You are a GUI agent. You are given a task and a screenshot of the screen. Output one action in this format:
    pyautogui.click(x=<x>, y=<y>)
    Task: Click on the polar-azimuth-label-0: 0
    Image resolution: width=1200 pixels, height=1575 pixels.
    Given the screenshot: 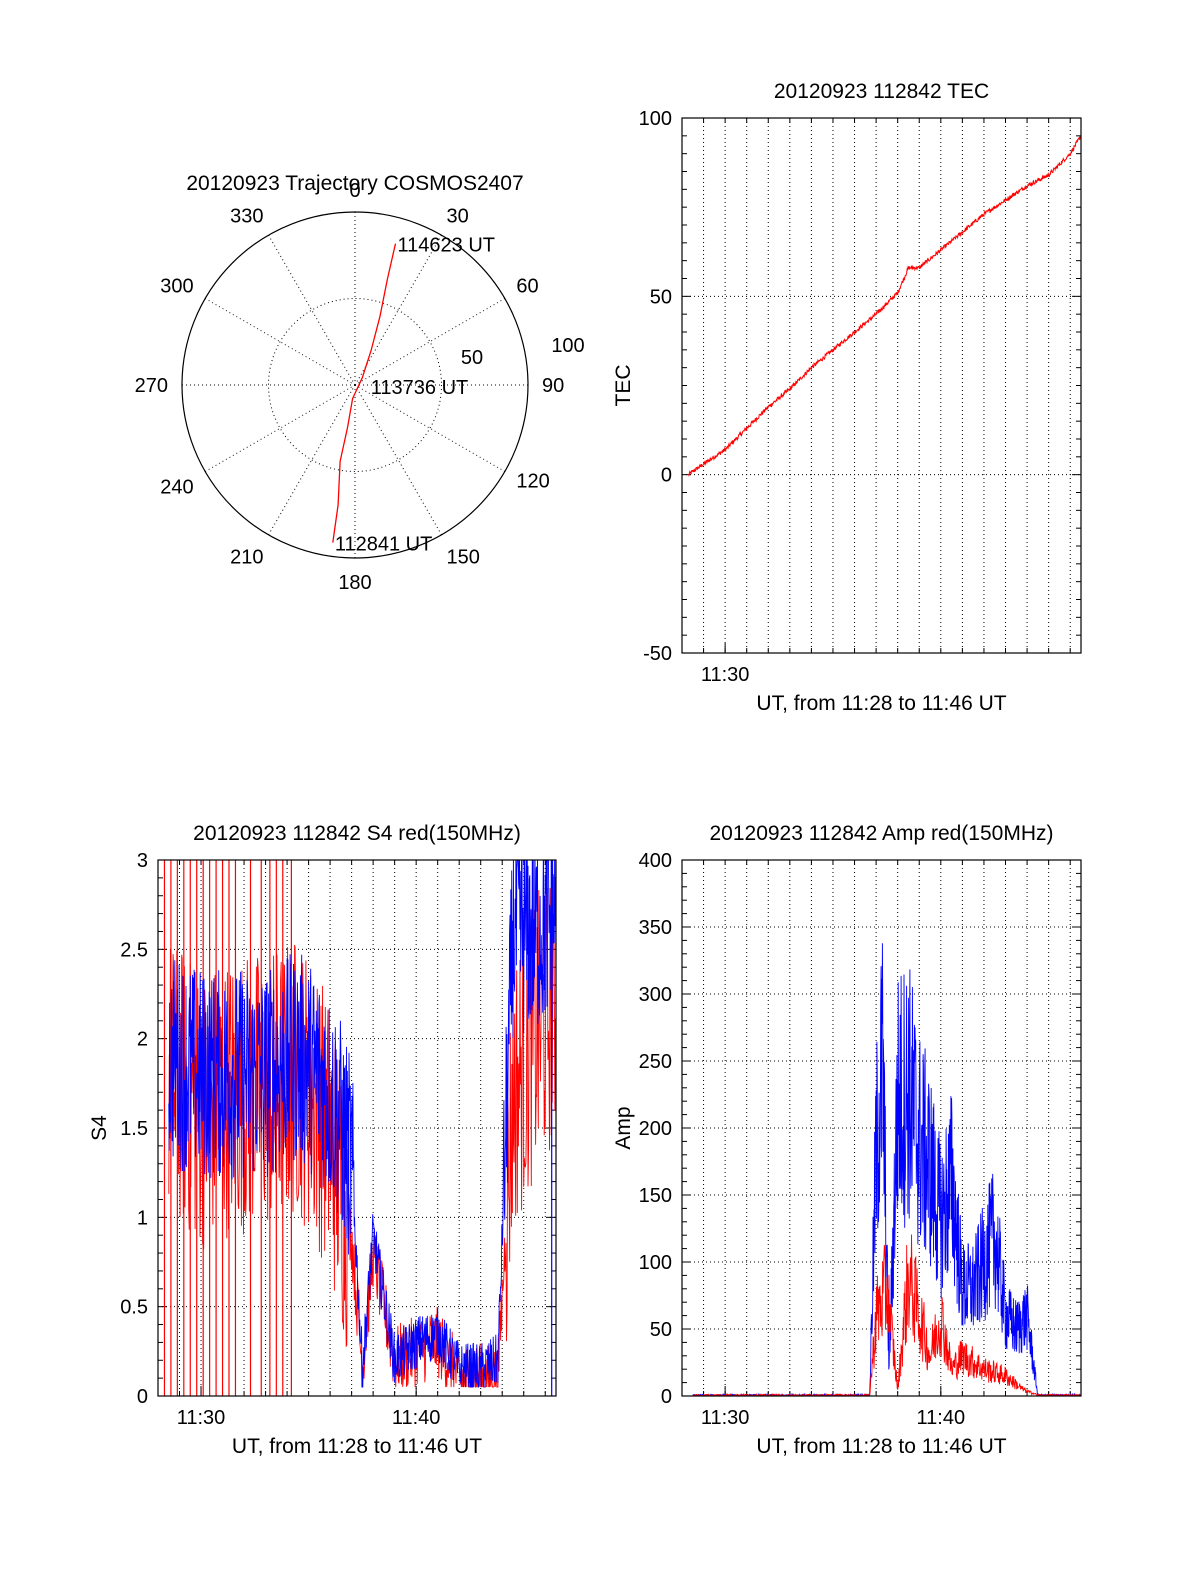 What is the action you would take?
    pyautogui.click(x=354, y=191)
    